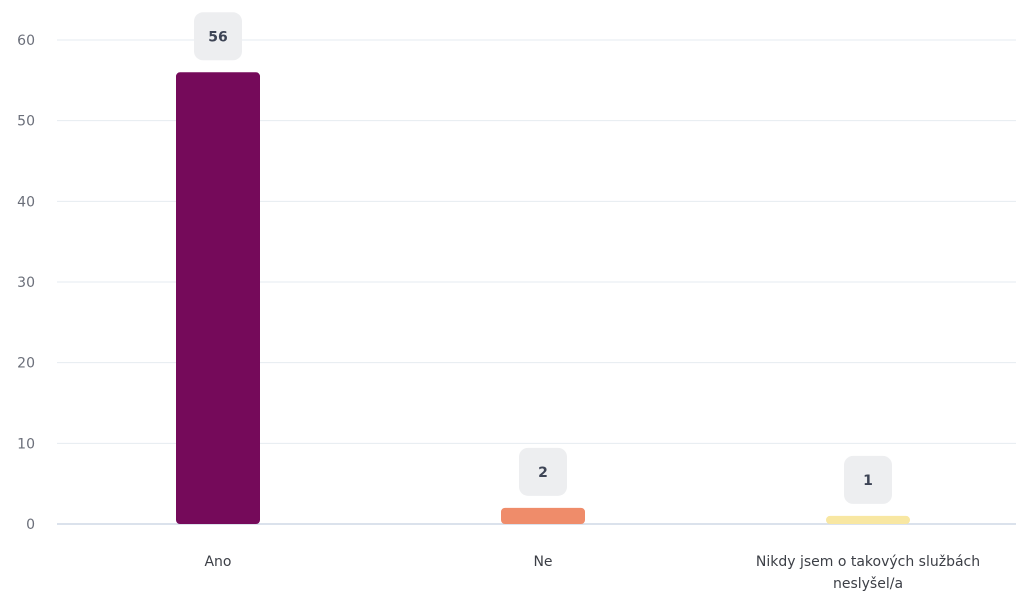 Image resolution: width=1016 pixels, height=592 pixels. What do you see at coordinates (26, 444) in the screenshot?
I see `y-tick-label: 10` at bounding box center [26, 444].